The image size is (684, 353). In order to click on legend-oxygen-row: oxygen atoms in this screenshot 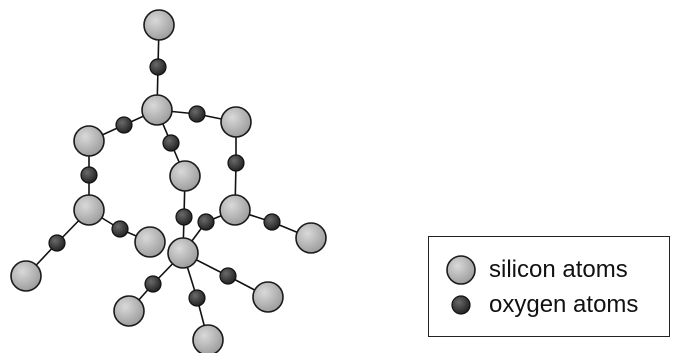, I will do `click(541, 305)`.